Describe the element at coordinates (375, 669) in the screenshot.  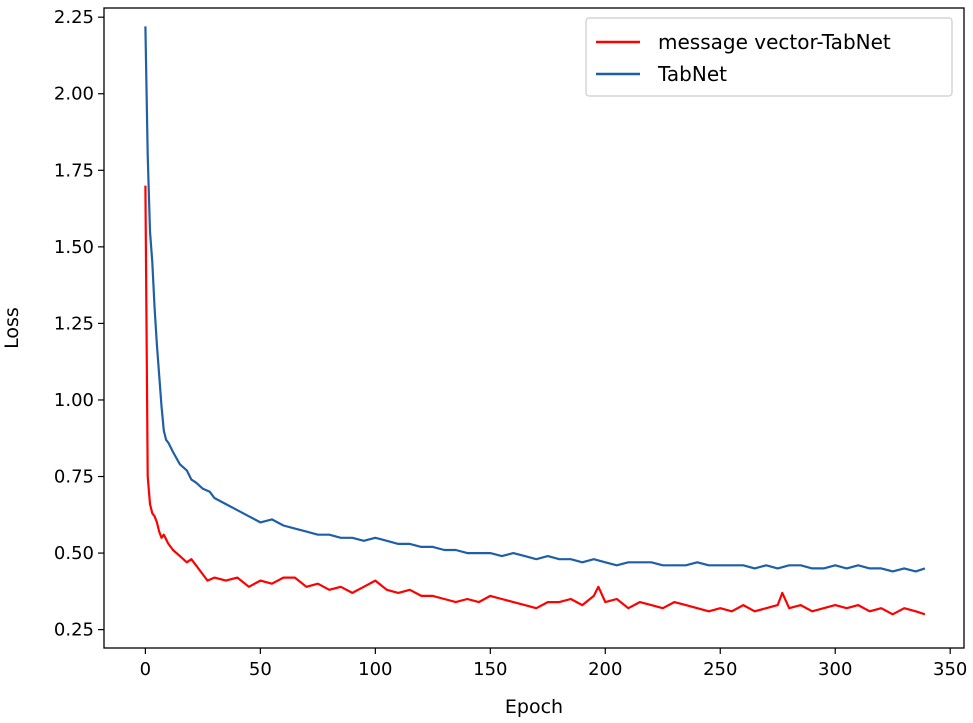
I see `x-tick-label: 100` at that location.